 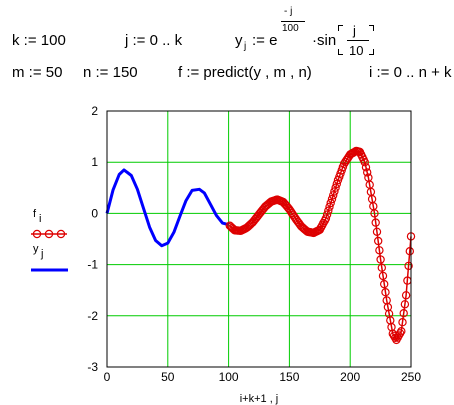 I want to click on legend-label-y: y, so click(x=36, y=249).